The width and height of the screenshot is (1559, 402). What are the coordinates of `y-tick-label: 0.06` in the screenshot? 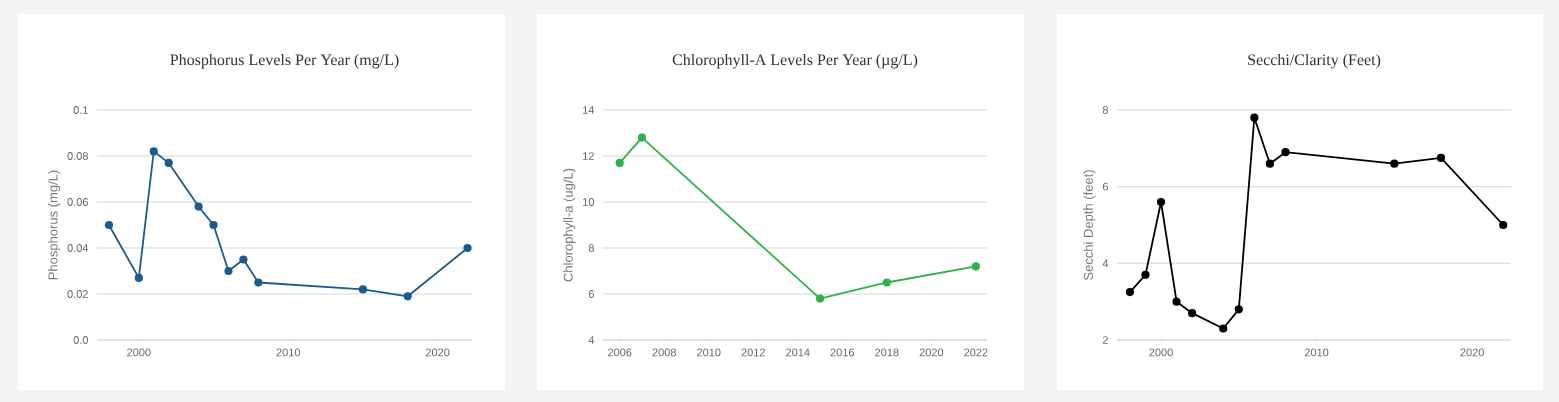 It's located at (77, 202).